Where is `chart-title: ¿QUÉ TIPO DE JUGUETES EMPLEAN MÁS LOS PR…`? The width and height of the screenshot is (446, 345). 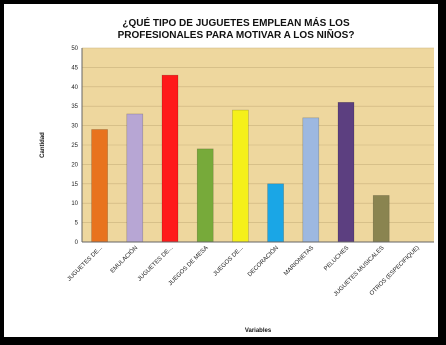
chart-title: ¿QUÉ TIPO DE JUGUETES EMPLEAN MÁS LOS PR… is located at coordinates (236, 28).